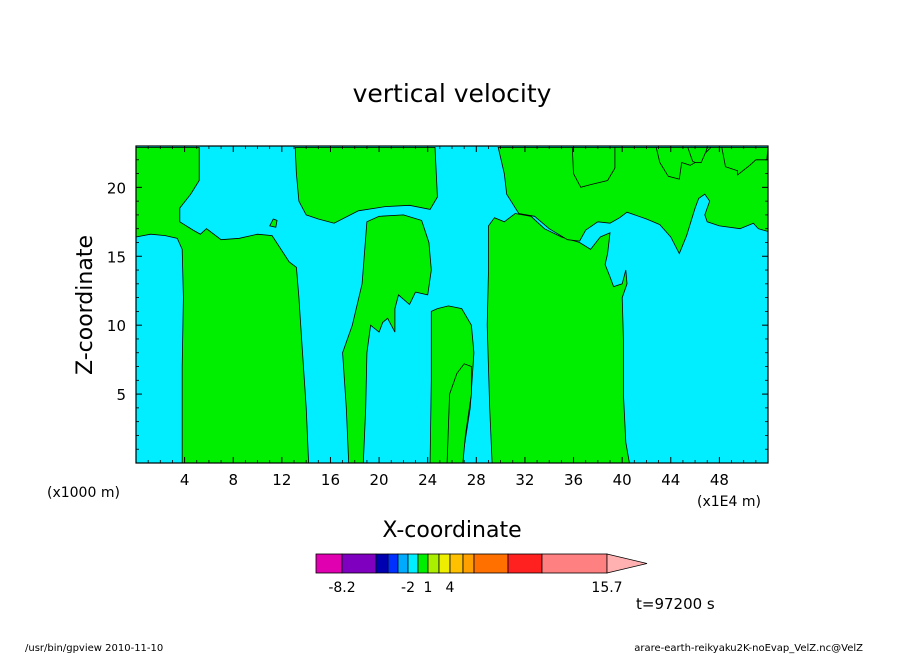 The height and width of the screenshot is (654, 904). What do you see at coordinates (450, 588) in the screenshot?
I see `colorbar-tick-label: 4` at bounding box center [450, 588].